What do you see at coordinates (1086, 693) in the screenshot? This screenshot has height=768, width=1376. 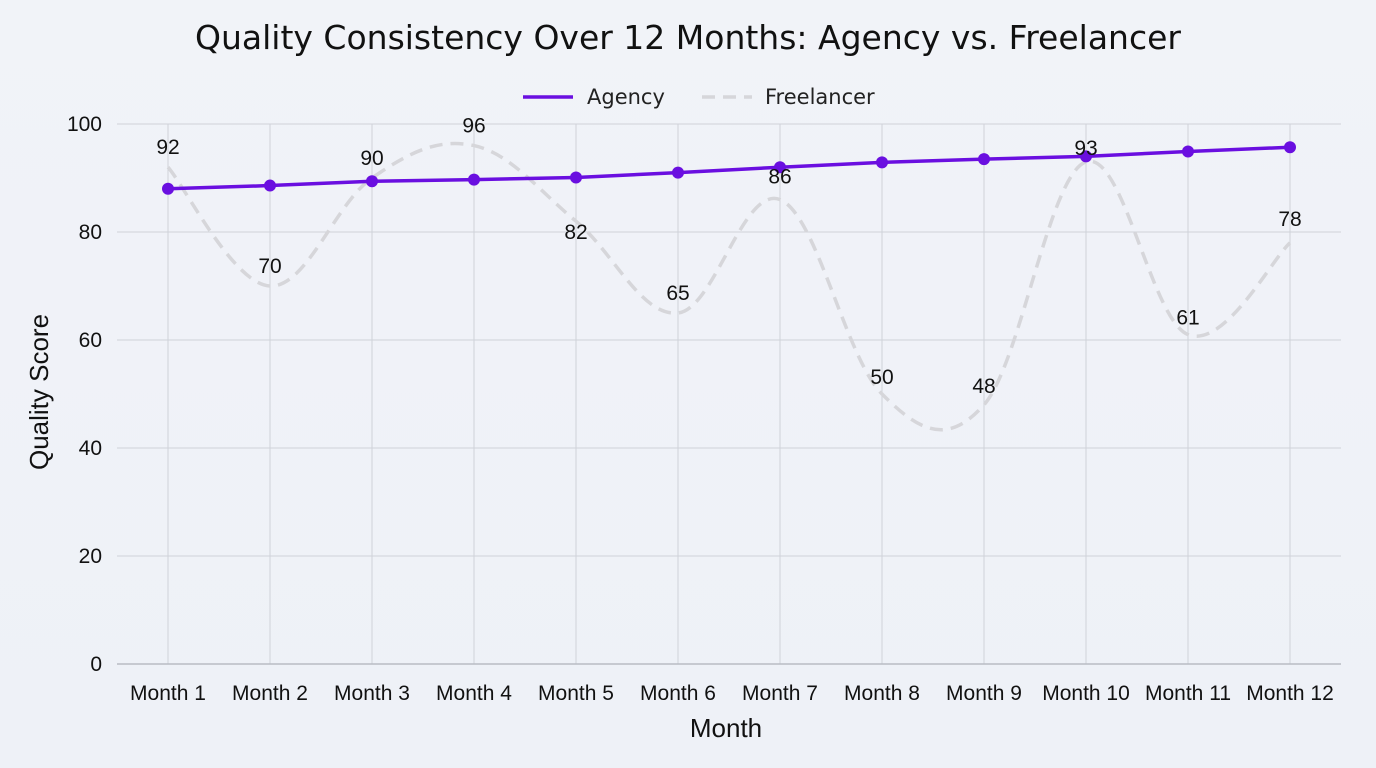 I see `x-tick-label: Month 10` at bounding box center [1086, 693].